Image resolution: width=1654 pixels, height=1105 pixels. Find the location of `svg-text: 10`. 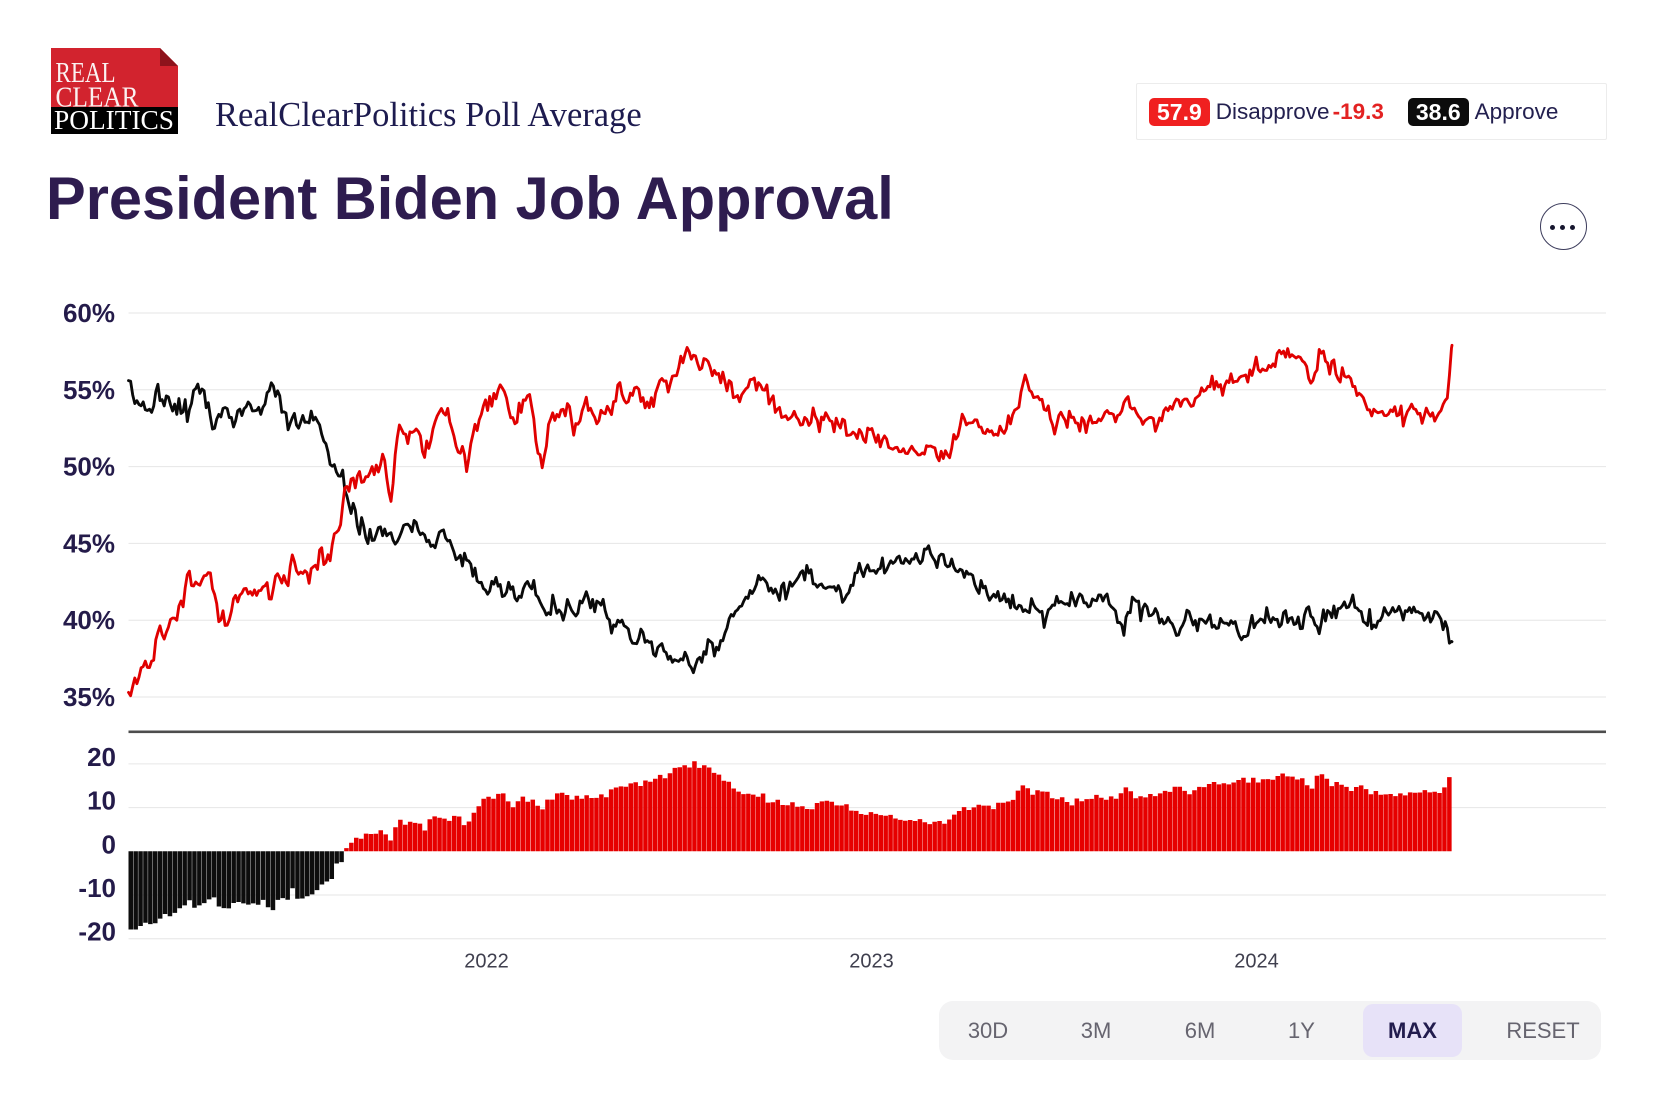

svg-text: 10 is located at coordinates (101, 801).